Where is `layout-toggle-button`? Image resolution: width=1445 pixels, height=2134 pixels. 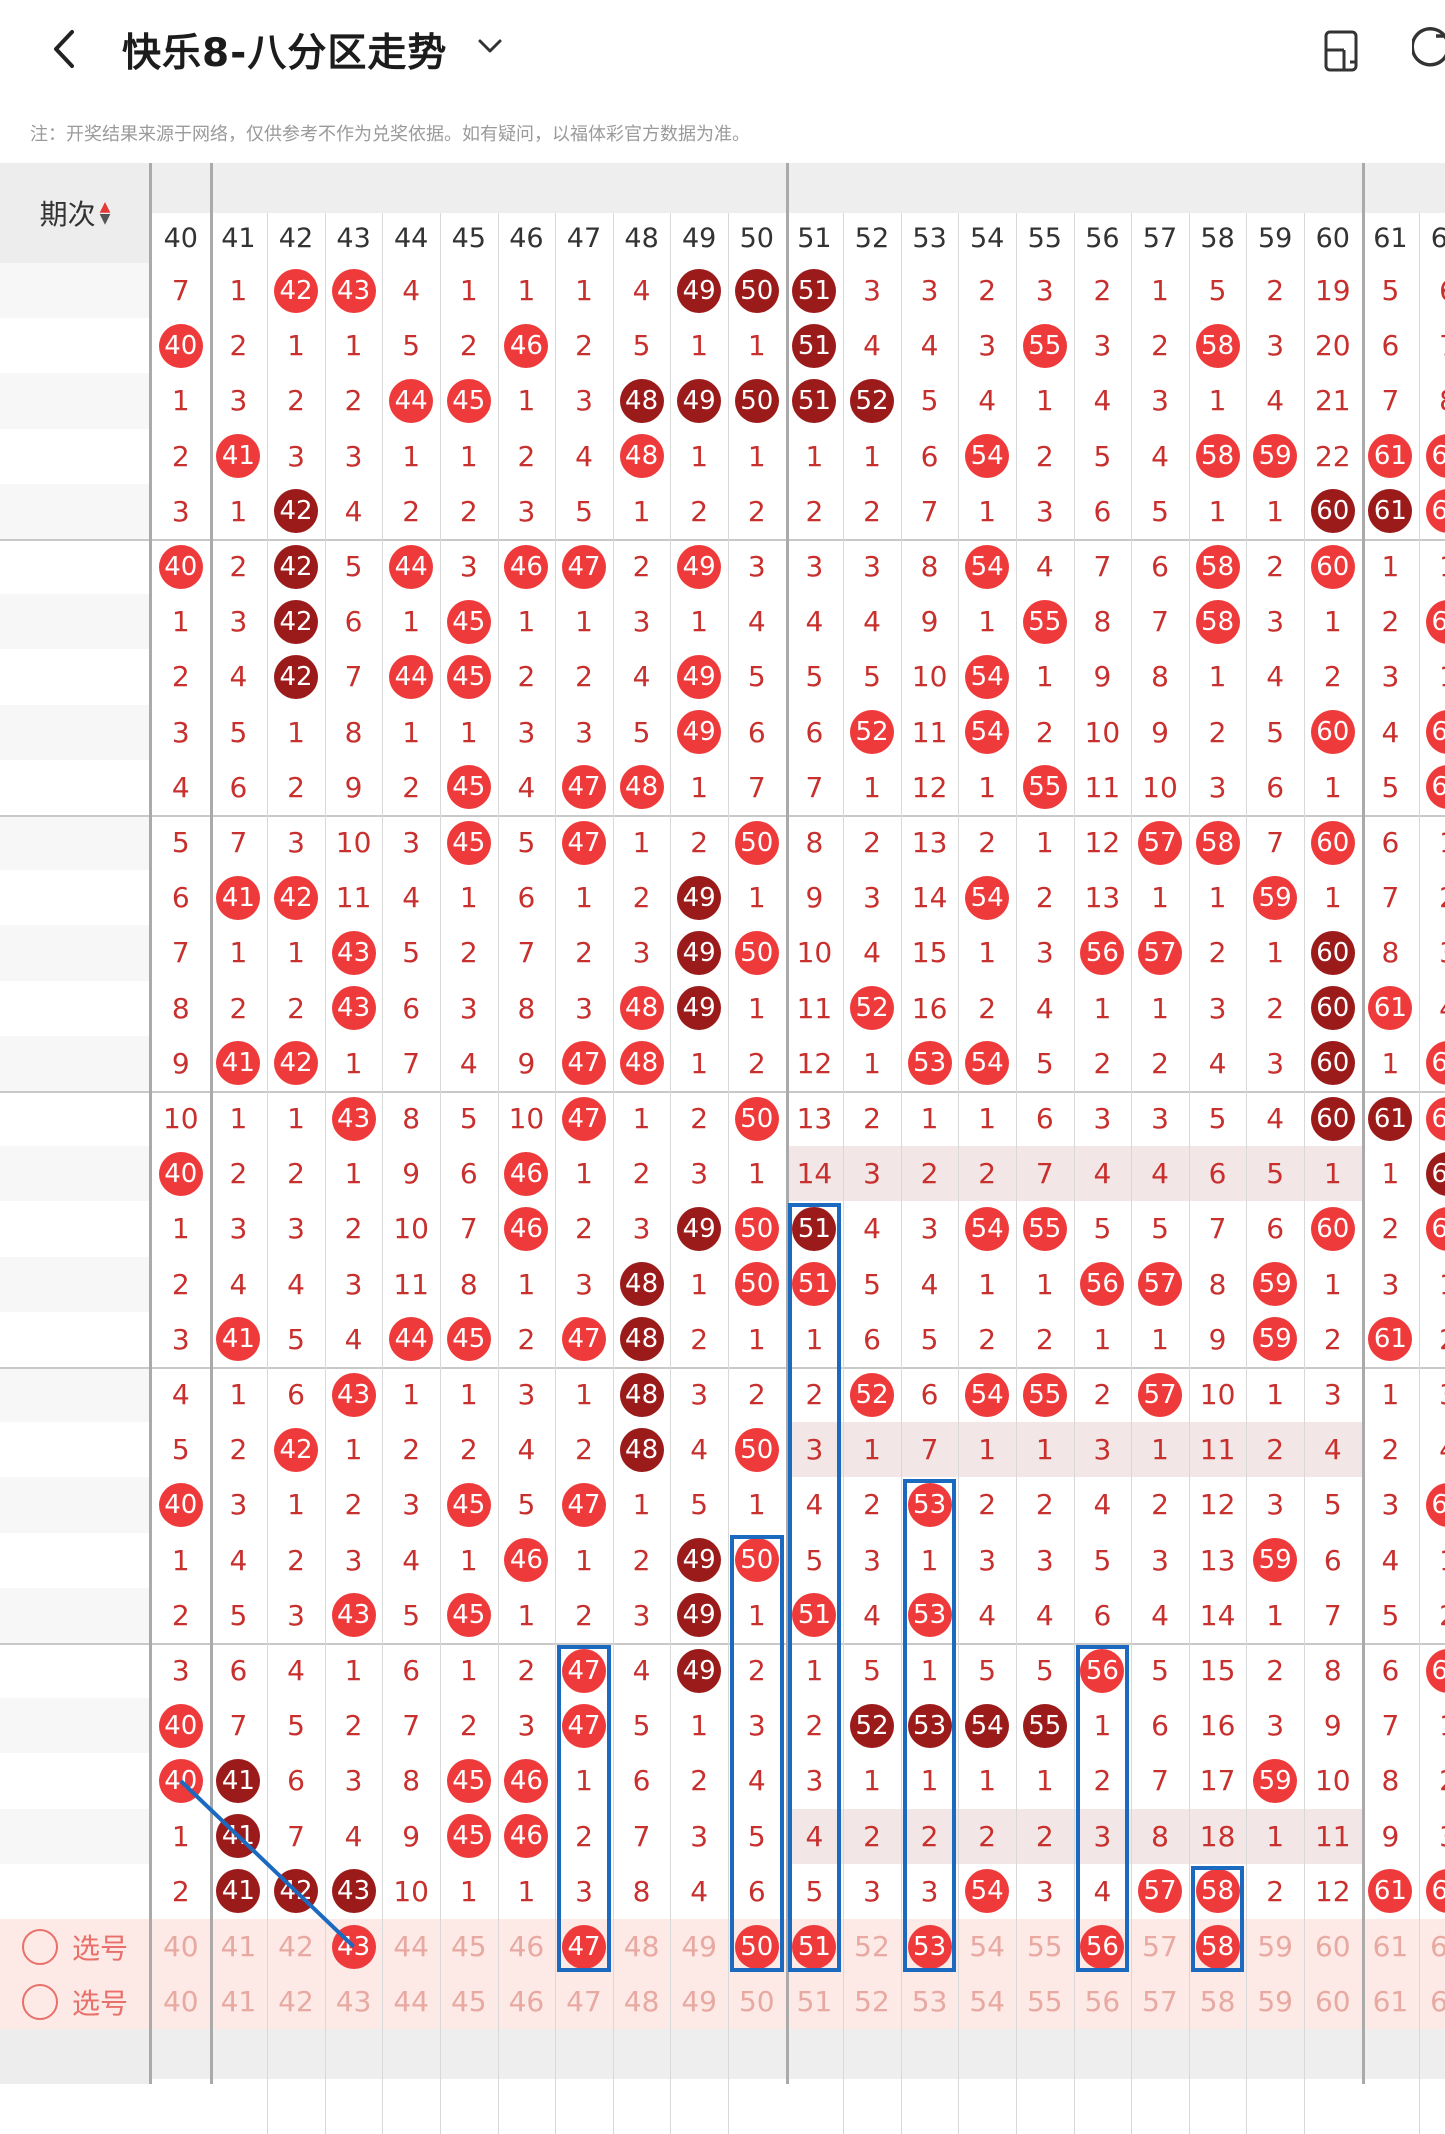 layout-toggle-button is located at coordinates (1343, 52).